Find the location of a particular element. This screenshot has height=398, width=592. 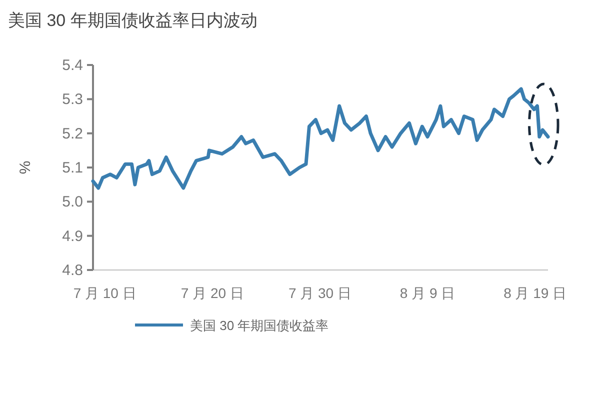

y-tick-label: 5.0 is located at coordinates (72, 202).